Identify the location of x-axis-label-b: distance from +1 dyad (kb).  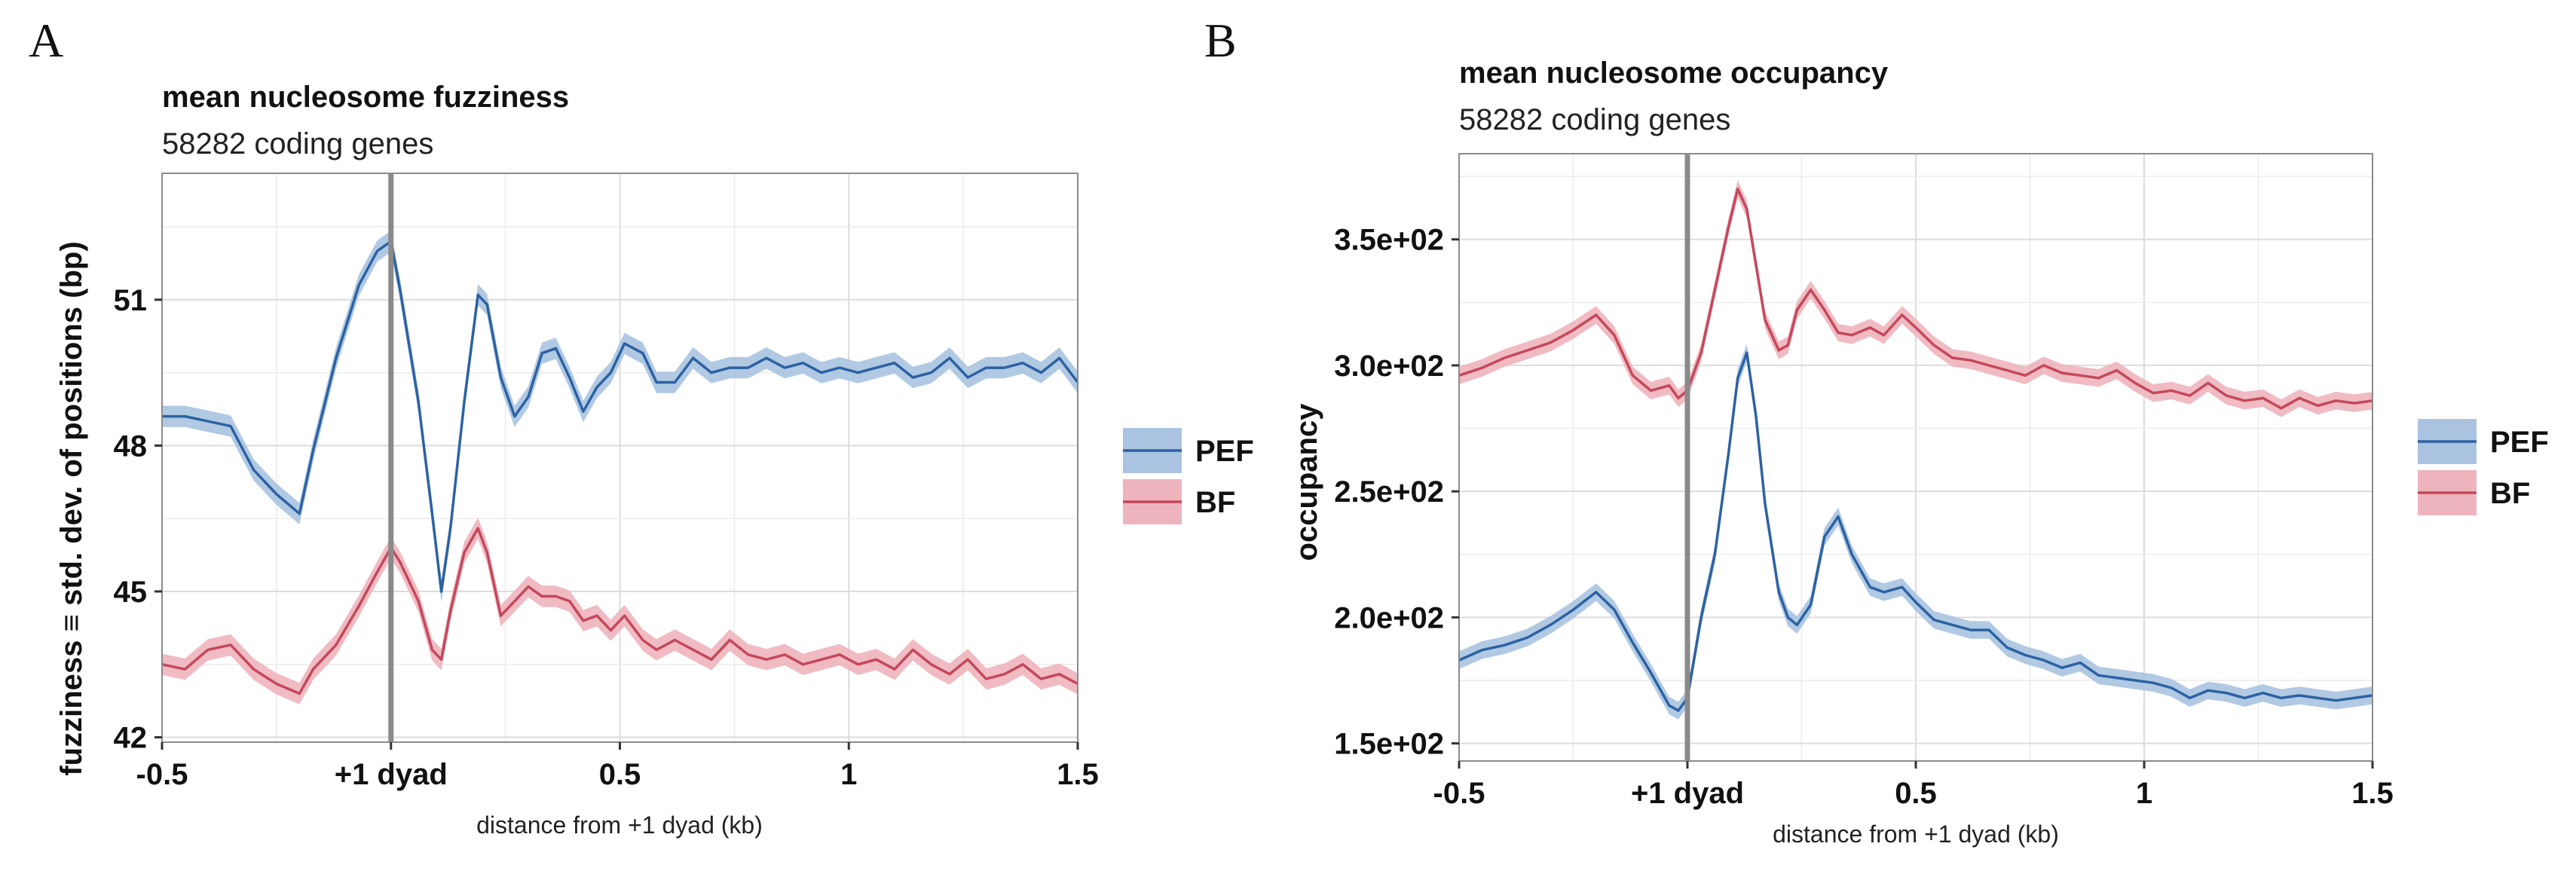
(1916, 834).